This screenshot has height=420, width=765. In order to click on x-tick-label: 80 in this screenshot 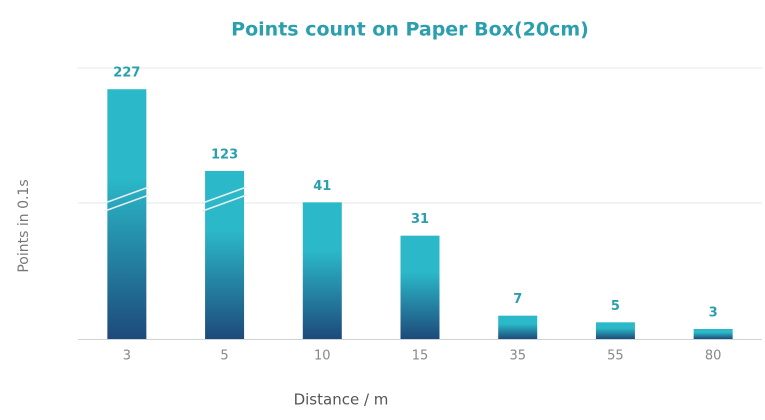, I will do `click(713, 356)`.